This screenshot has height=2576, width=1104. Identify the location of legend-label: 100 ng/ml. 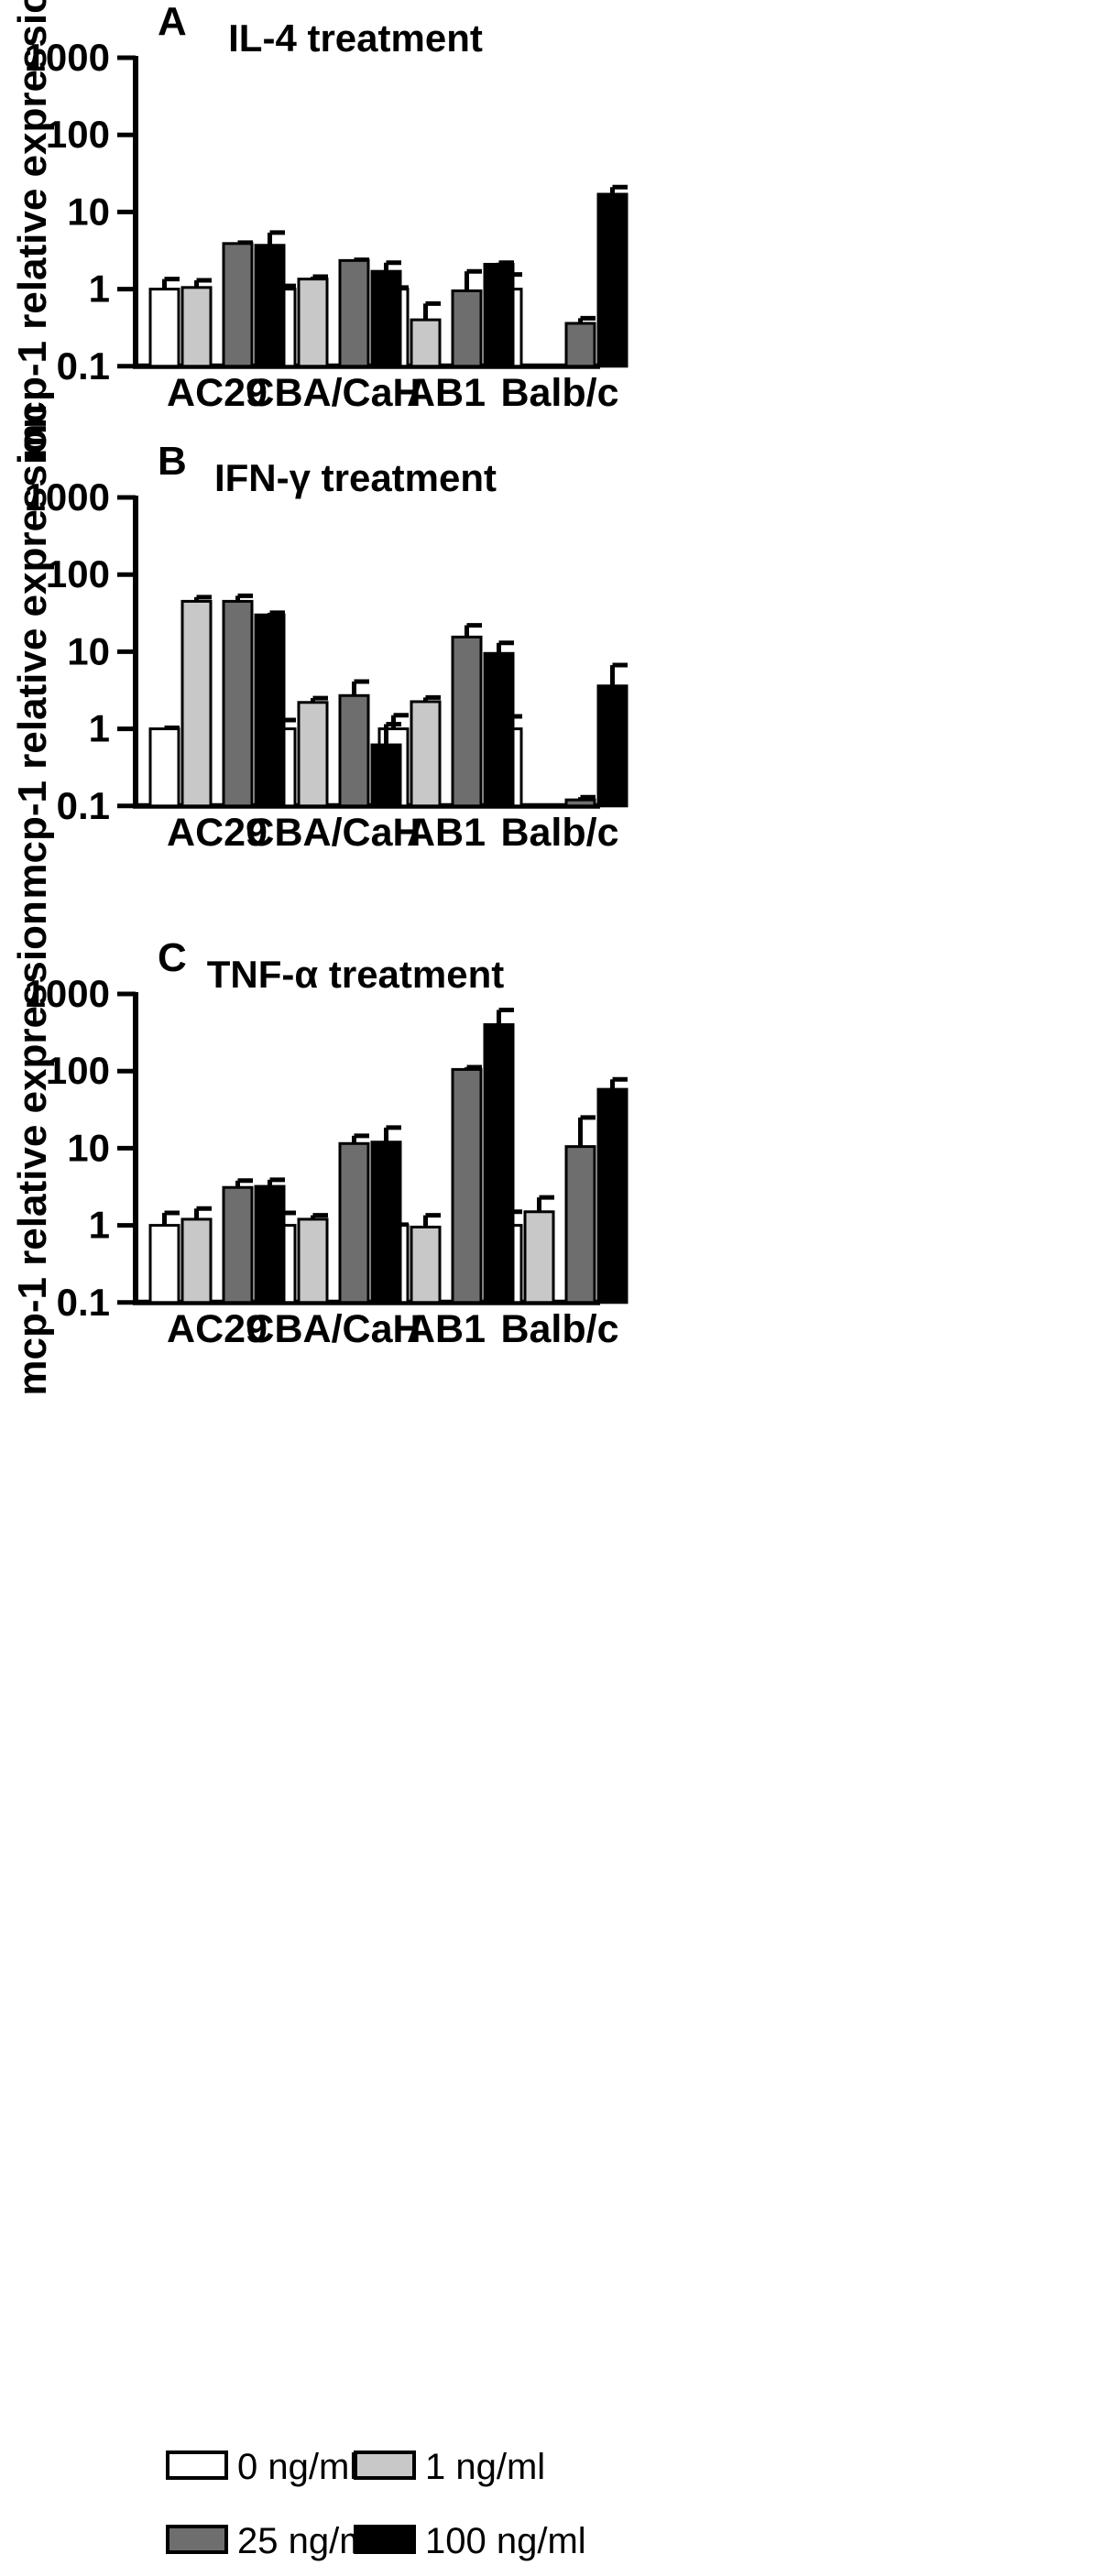
(505, 2541).